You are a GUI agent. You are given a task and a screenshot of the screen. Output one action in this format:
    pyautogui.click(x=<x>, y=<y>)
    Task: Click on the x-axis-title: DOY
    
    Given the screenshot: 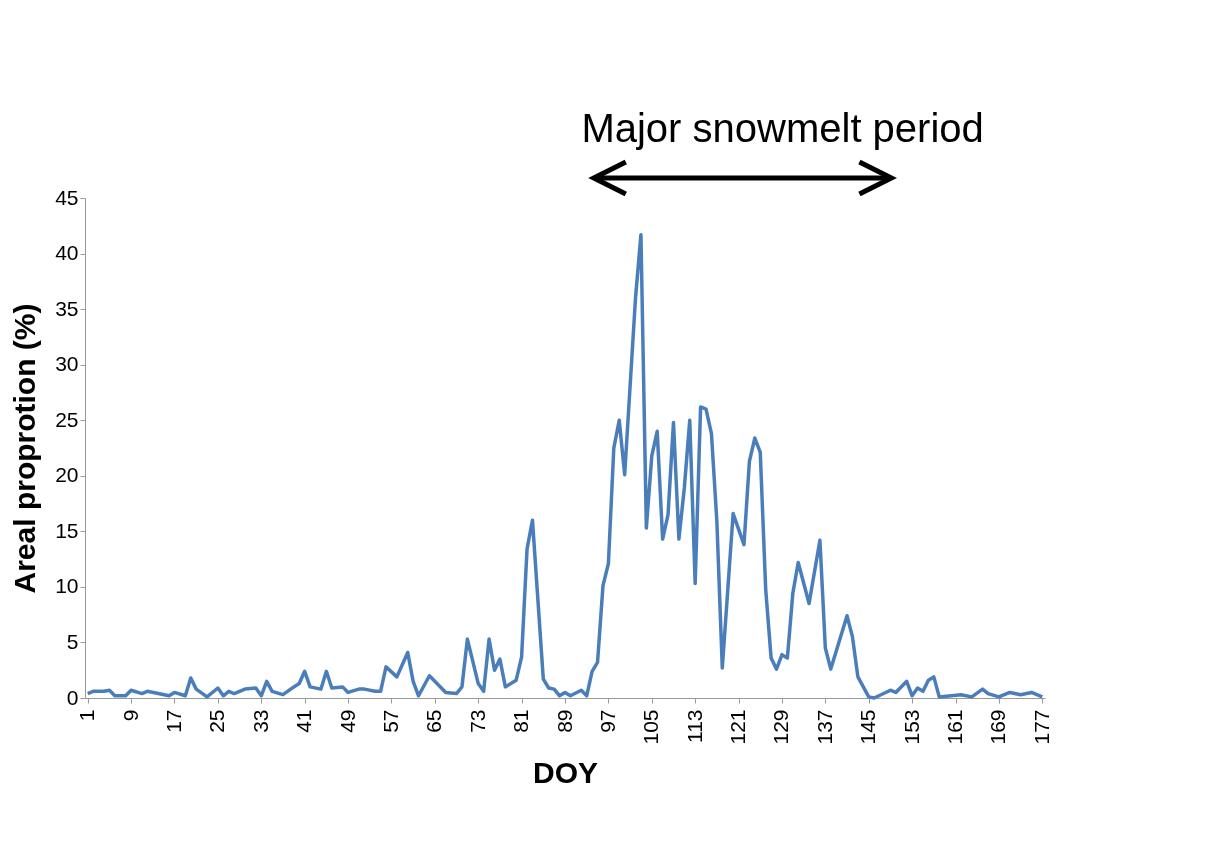 What is the action you would take?
    pyautogui.click(x=565, y=772)
    